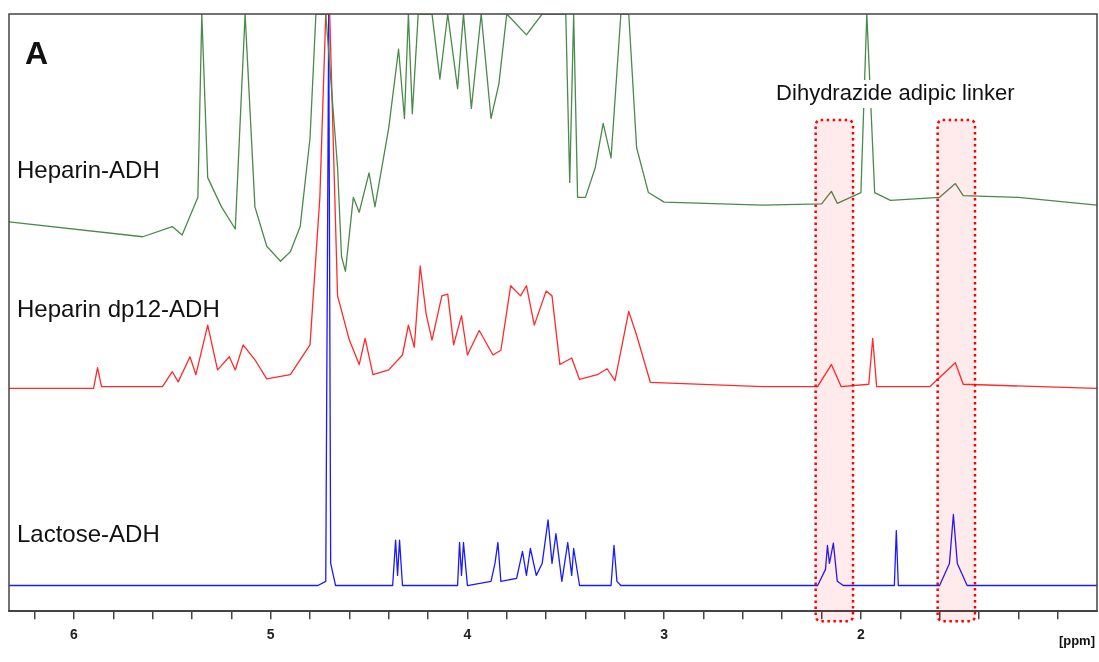  Describe the element at coordinates (270, 634) in the screenshot. I see `x-tick-label: 5` at that location.